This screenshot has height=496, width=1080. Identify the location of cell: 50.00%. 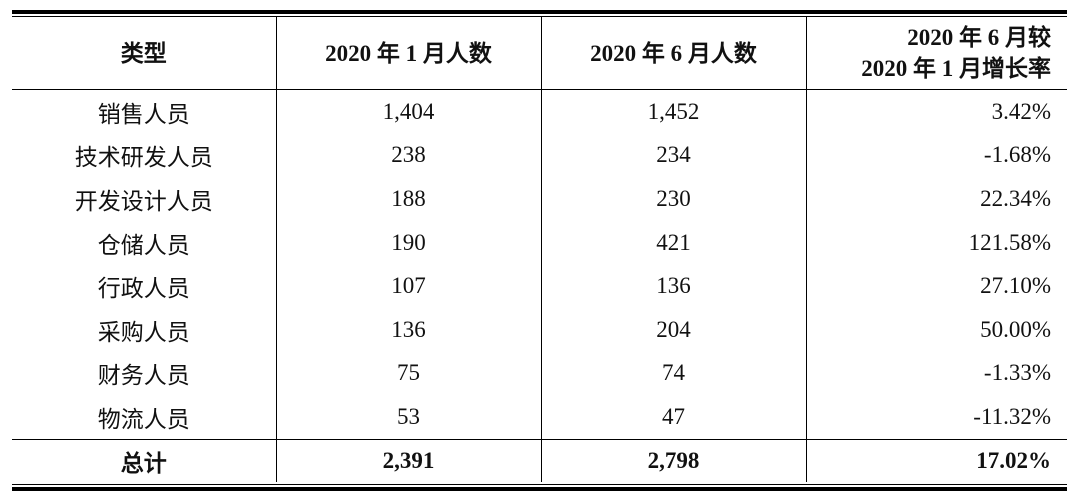
(936, 329).